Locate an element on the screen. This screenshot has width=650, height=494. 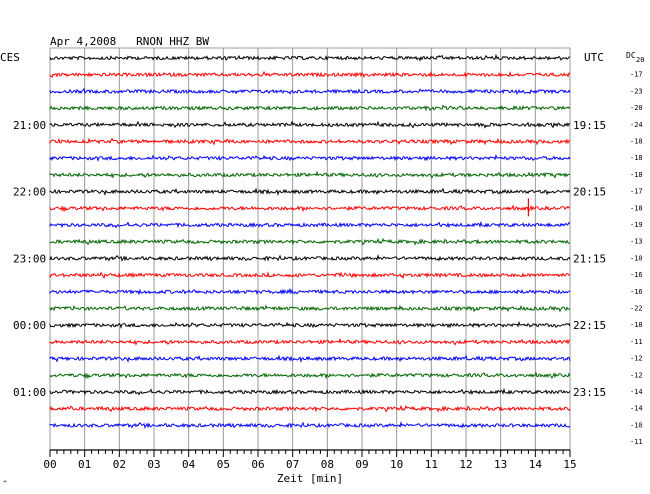
x-tick-label: 14 is located at coordinates (536, 464).